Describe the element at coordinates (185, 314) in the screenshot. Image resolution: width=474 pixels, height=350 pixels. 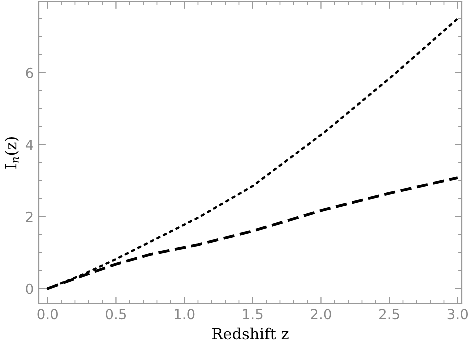
I see `x-tick-label: 1.0` at that location.